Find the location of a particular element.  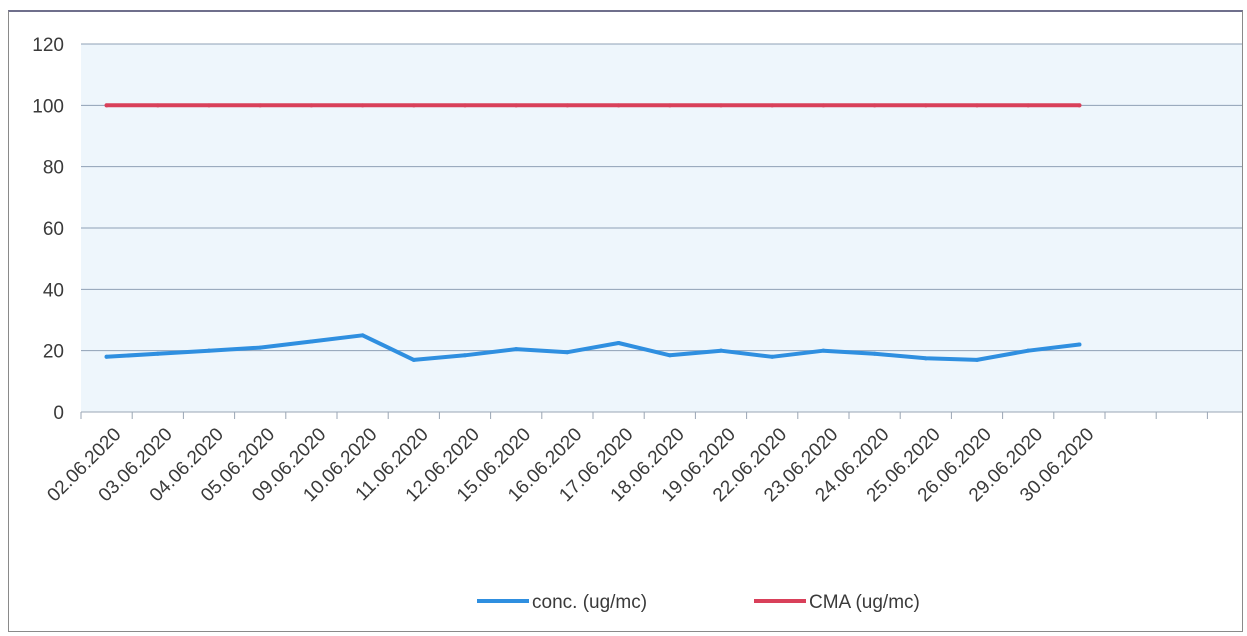

y-axis-ticks: 0 20 40 60 80 100 120 is located at coordinates (48, 229).